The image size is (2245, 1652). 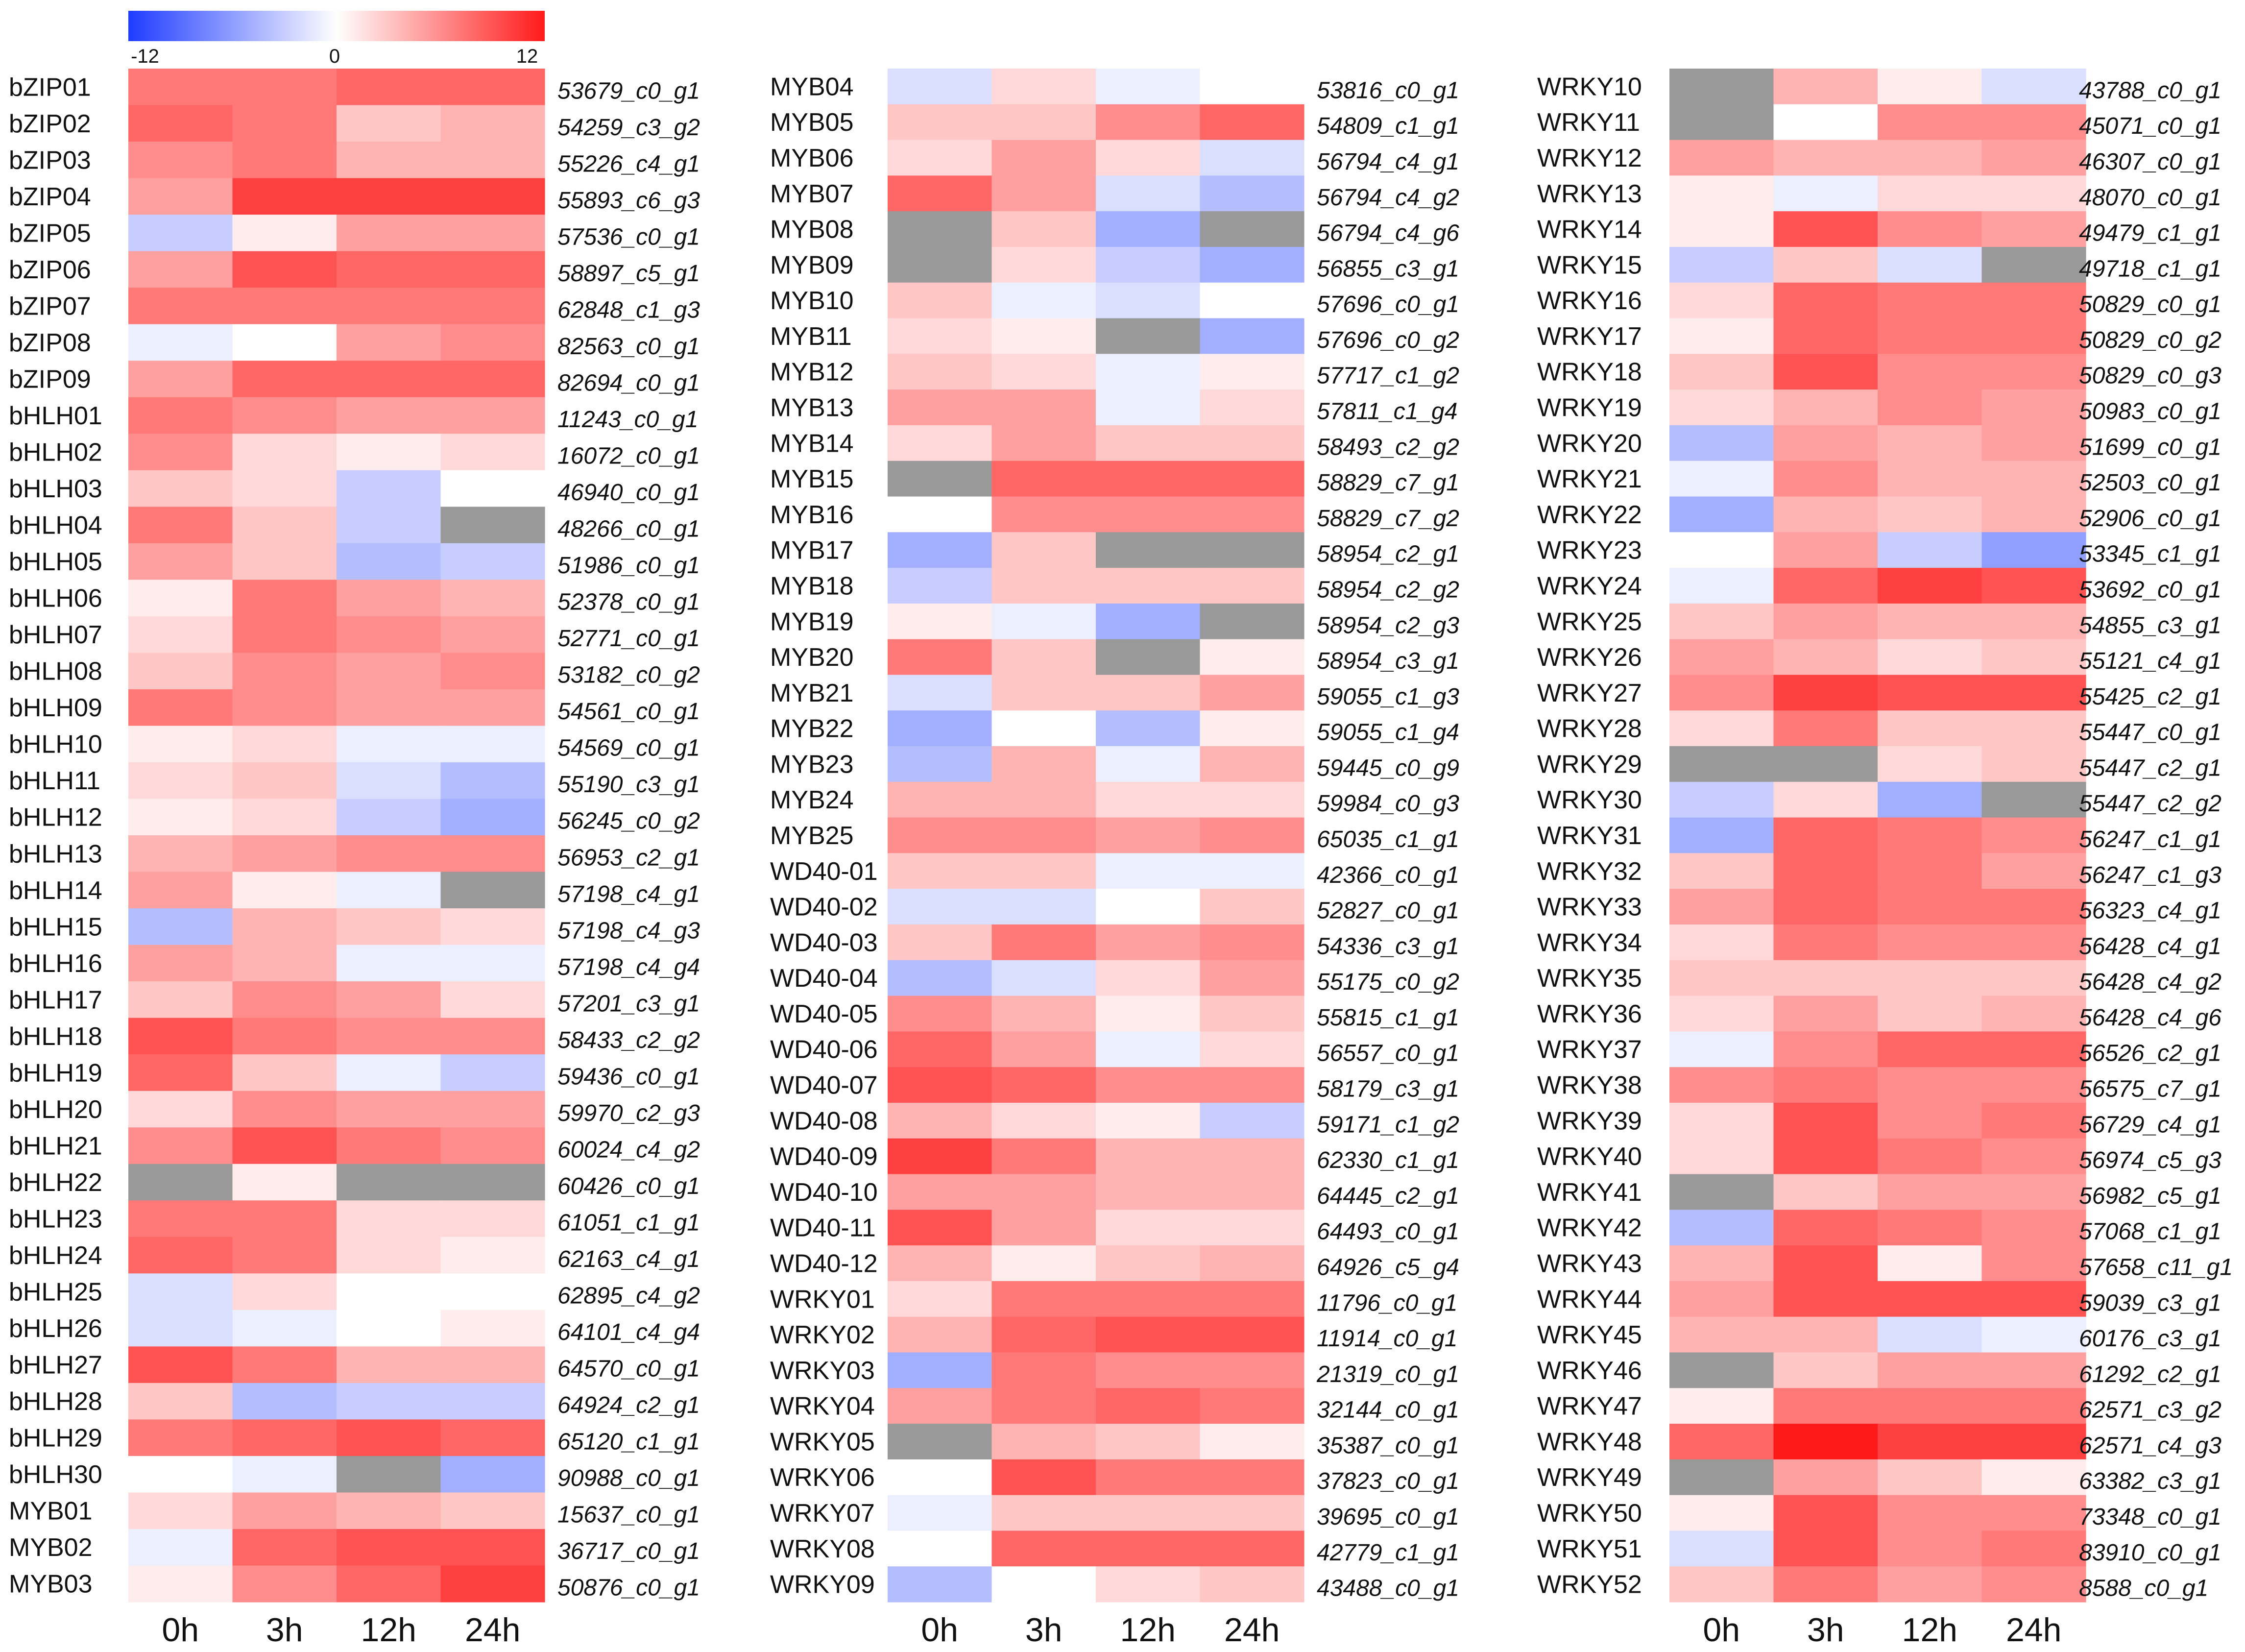 What do you see at coordinates (2150, 554) in the screenshot?
I see `transcript-id-label: 53345_c1_g1` at bounding box center [2150, 554].